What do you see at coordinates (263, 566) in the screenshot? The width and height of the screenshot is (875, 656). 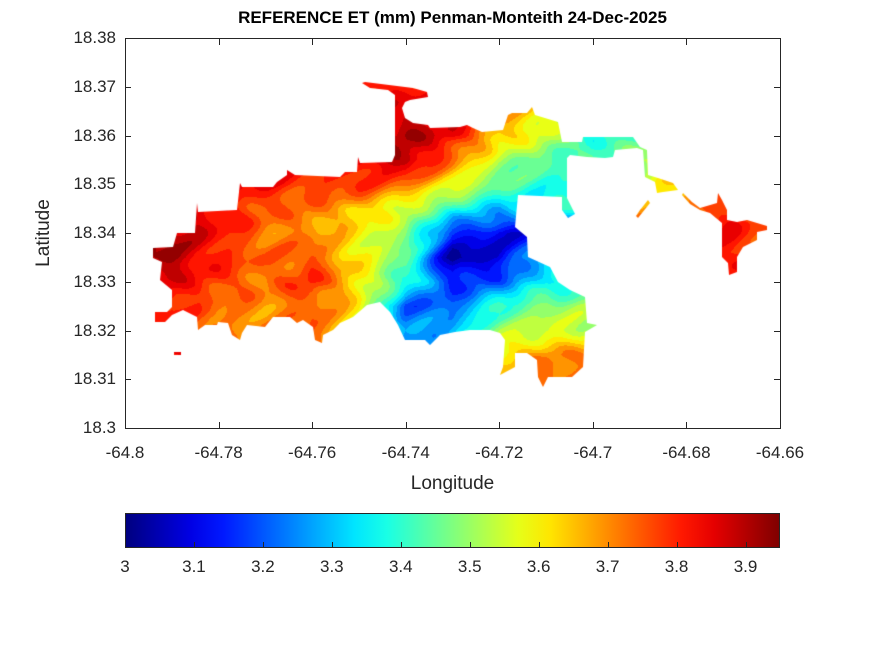 I see `colorbar-tick-label: 3.2` at bounding box center [263, 566].